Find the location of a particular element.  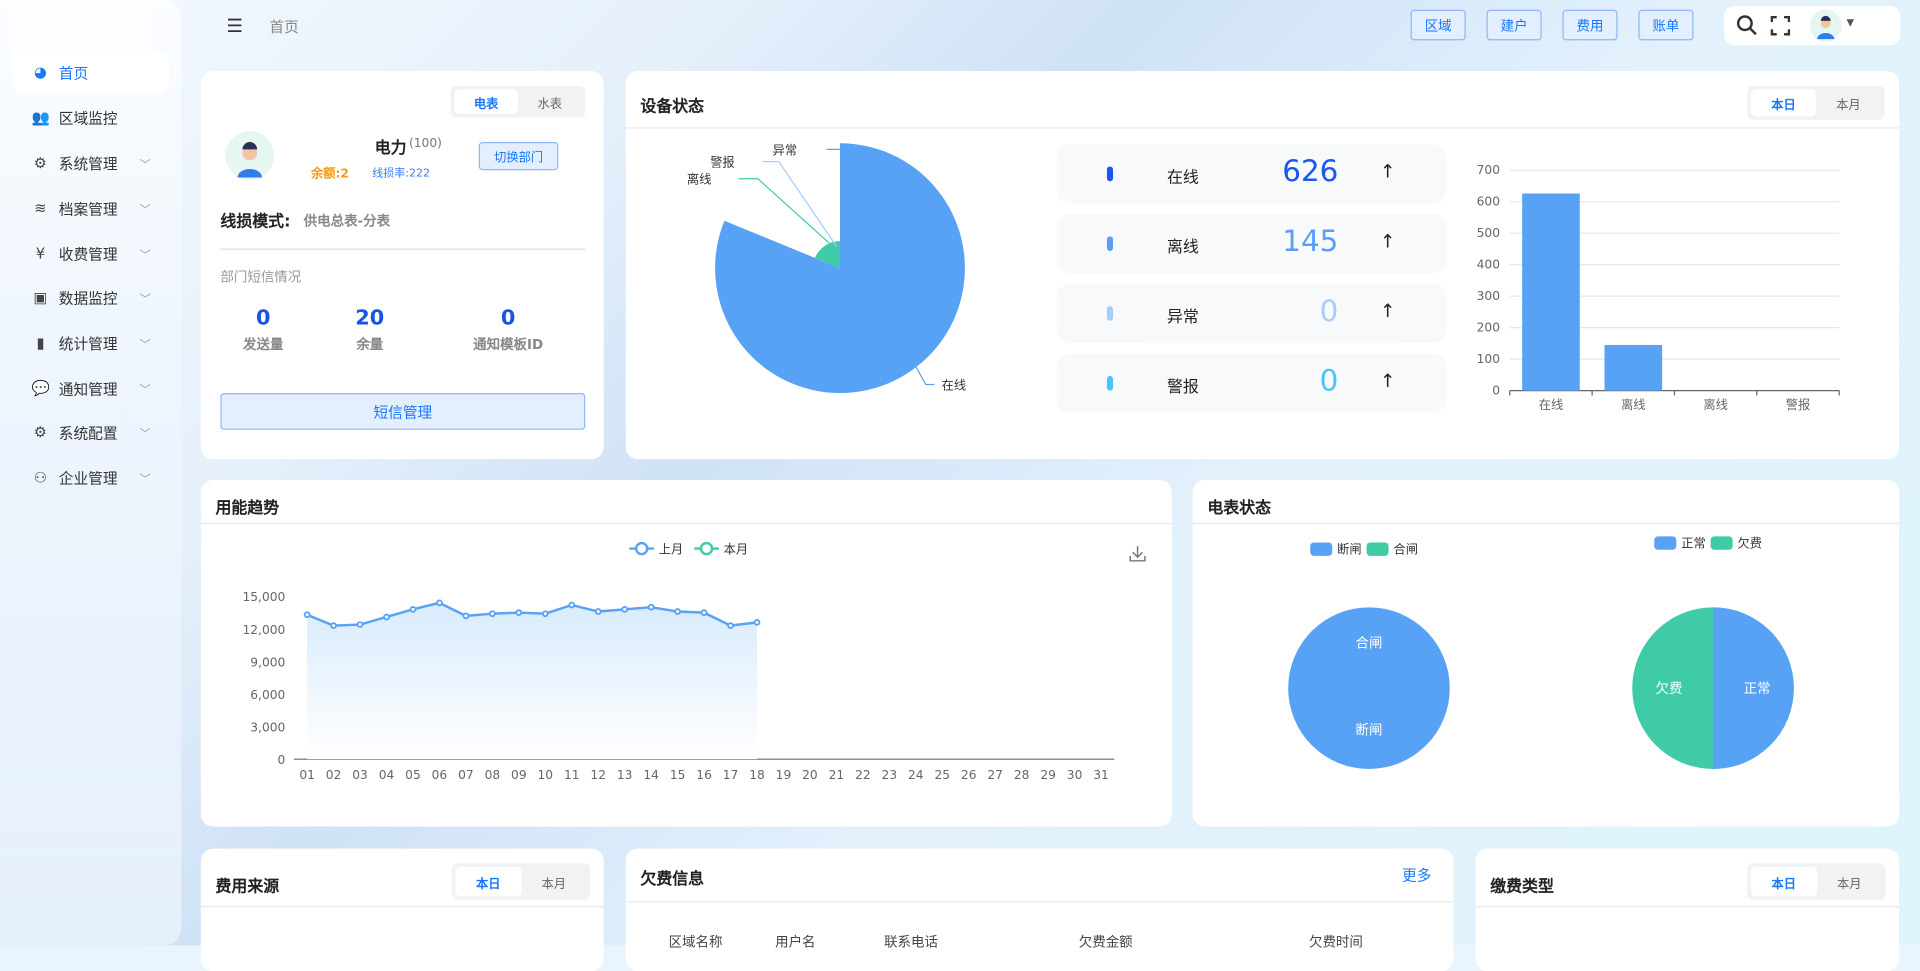

y-tick-label: 400 is located at coordinates (1488, 264).